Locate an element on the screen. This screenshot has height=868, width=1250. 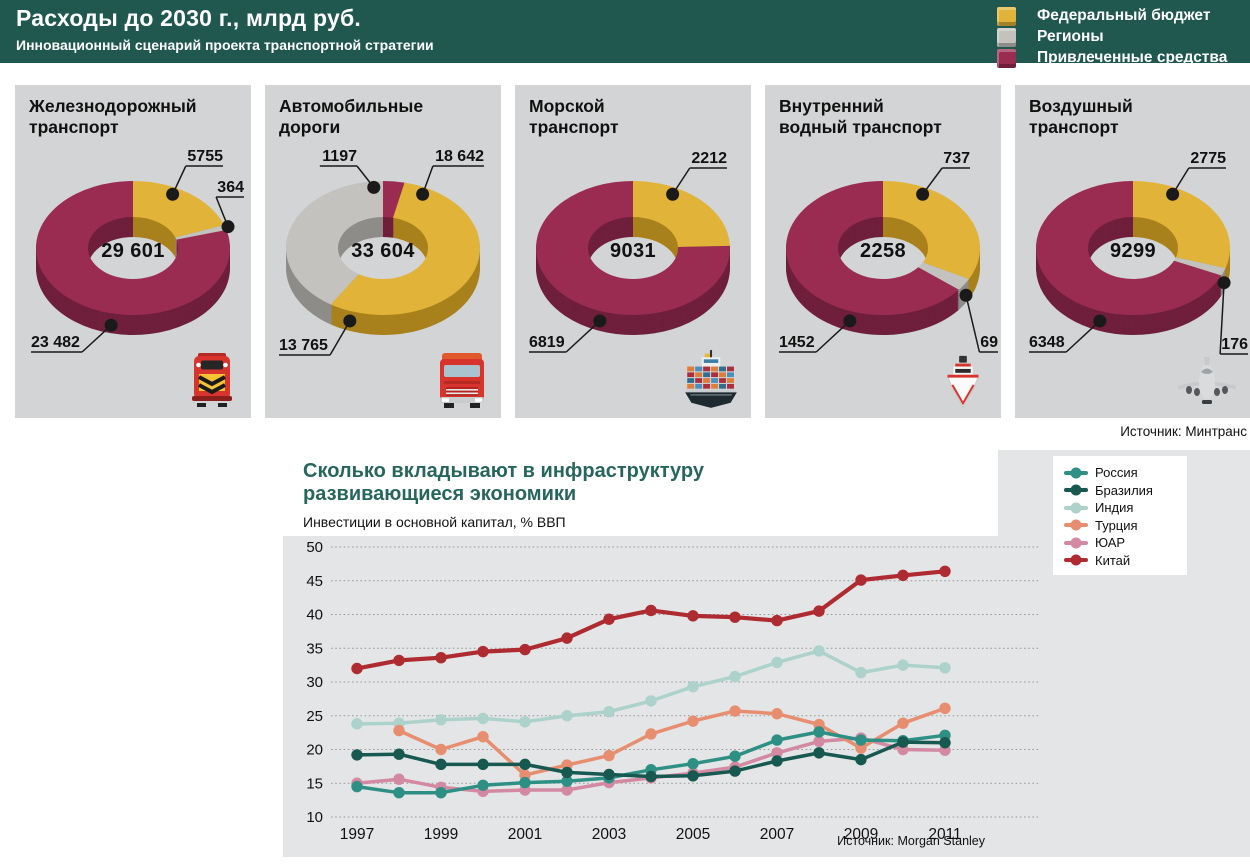
x-axis-tick: 2007 is located at coordinates (777, 834).